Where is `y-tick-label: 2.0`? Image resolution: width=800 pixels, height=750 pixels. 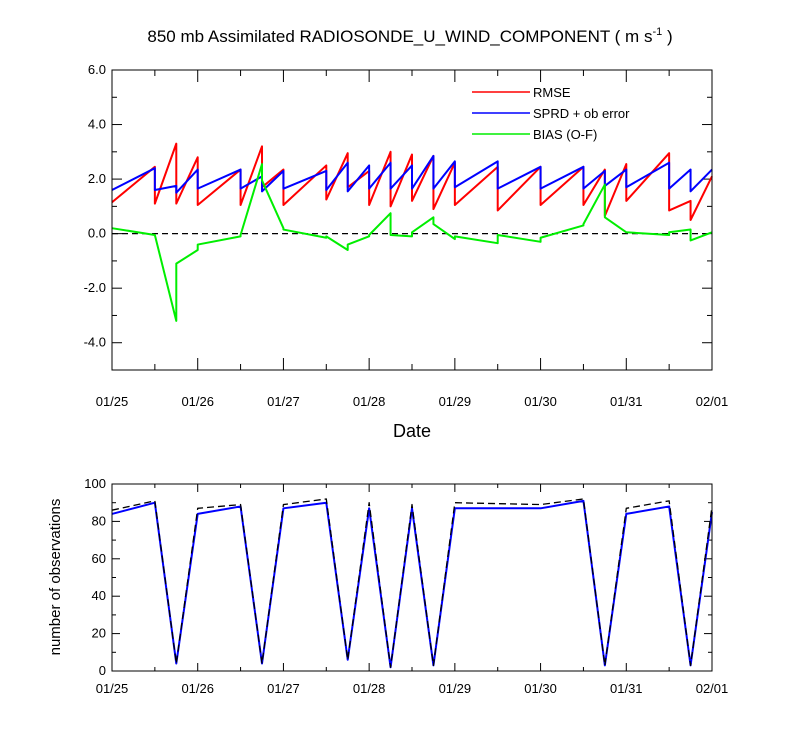 y-tick-label: 2.0 is located at coordinates (97, 178).